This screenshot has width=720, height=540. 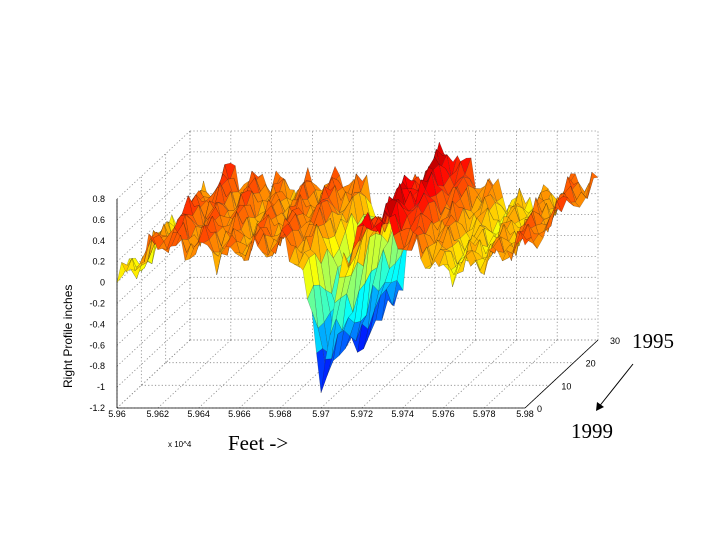 I want to click on x-tick-label: 5.976, so click(x=443, y=414).